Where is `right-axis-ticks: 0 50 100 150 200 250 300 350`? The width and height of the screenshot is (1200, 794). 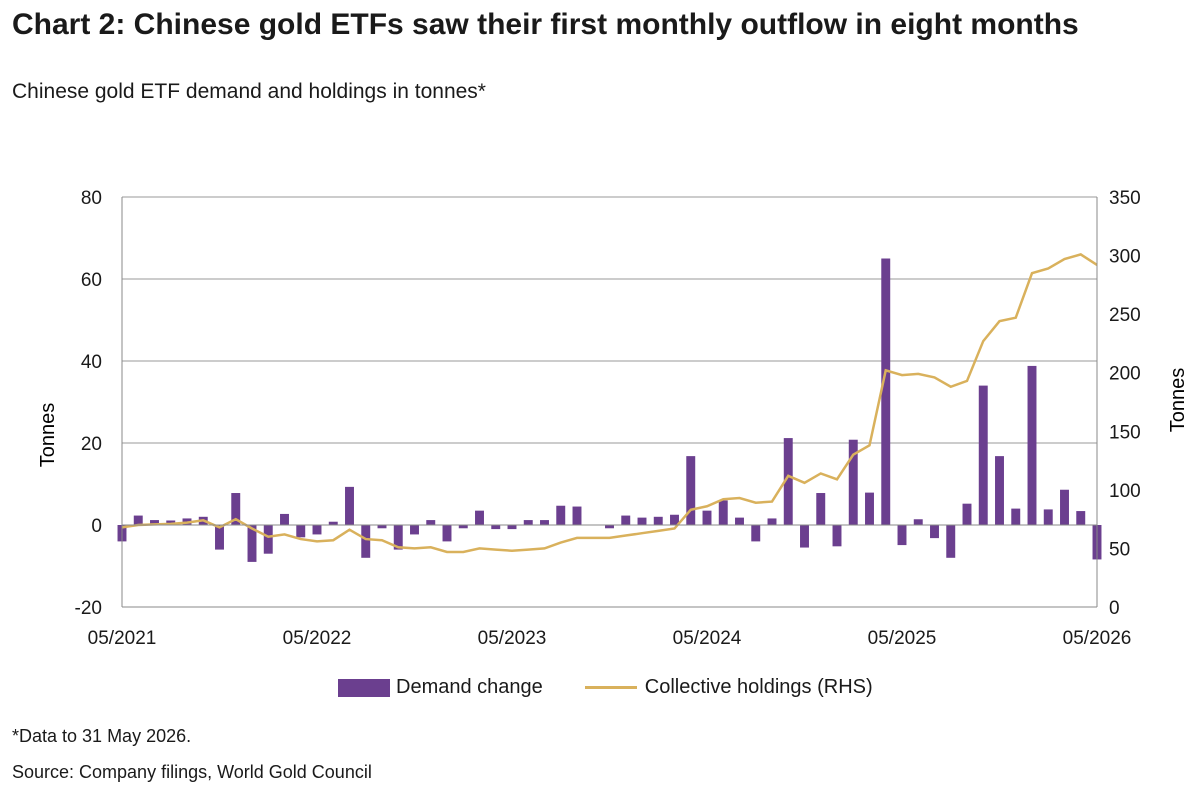 right-axis-ticks: 0 50 100 150 200 250 300 350 is located at coordinates (1125, 403).